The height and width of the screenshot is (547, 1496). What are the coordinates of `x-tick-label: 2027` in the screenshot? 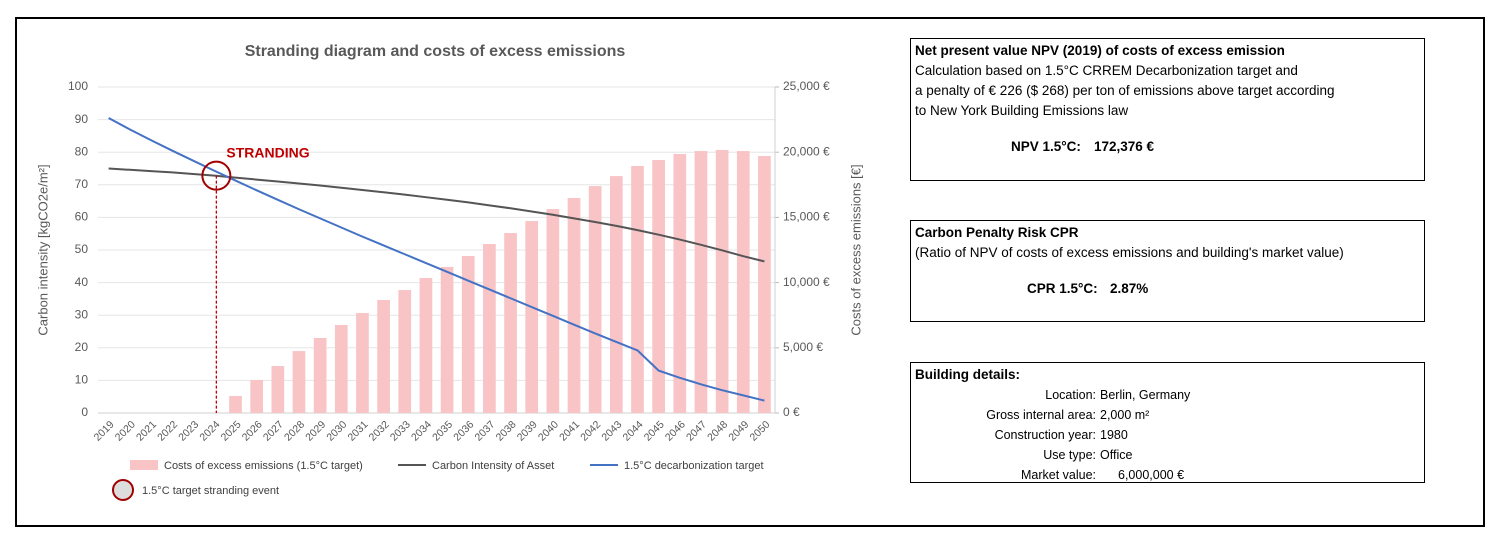 It's located at (273, 430).